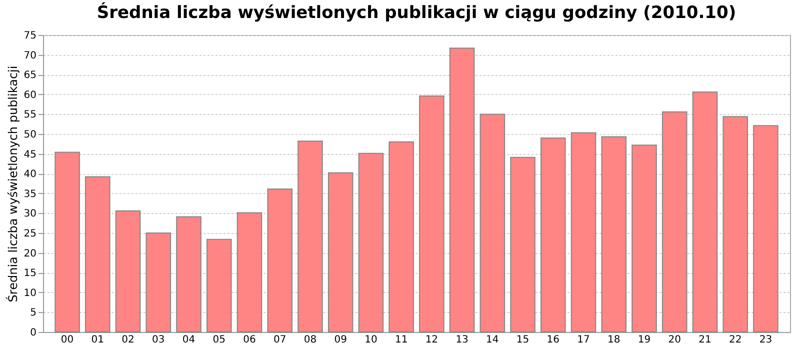 This screenshot has width=800, height=350. What do you see at coordinates (30, 56) in the screenshot?
I see `y-tick-label: 70` at bounding box center [30, 56].